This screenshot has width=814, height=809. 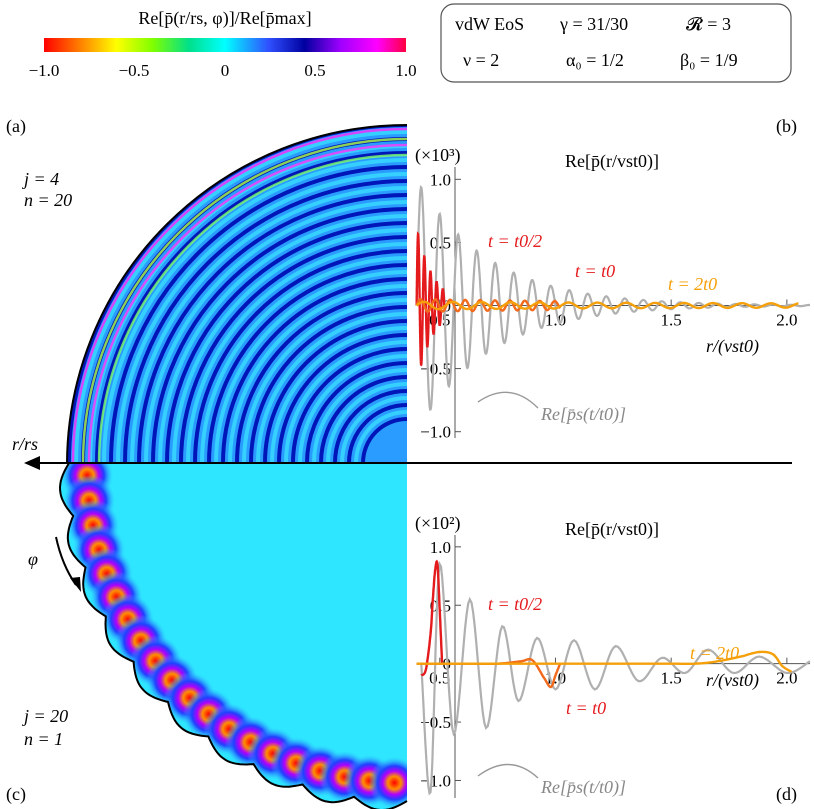 I want to click on colorbar-gradient, so click(x=225, y=45).